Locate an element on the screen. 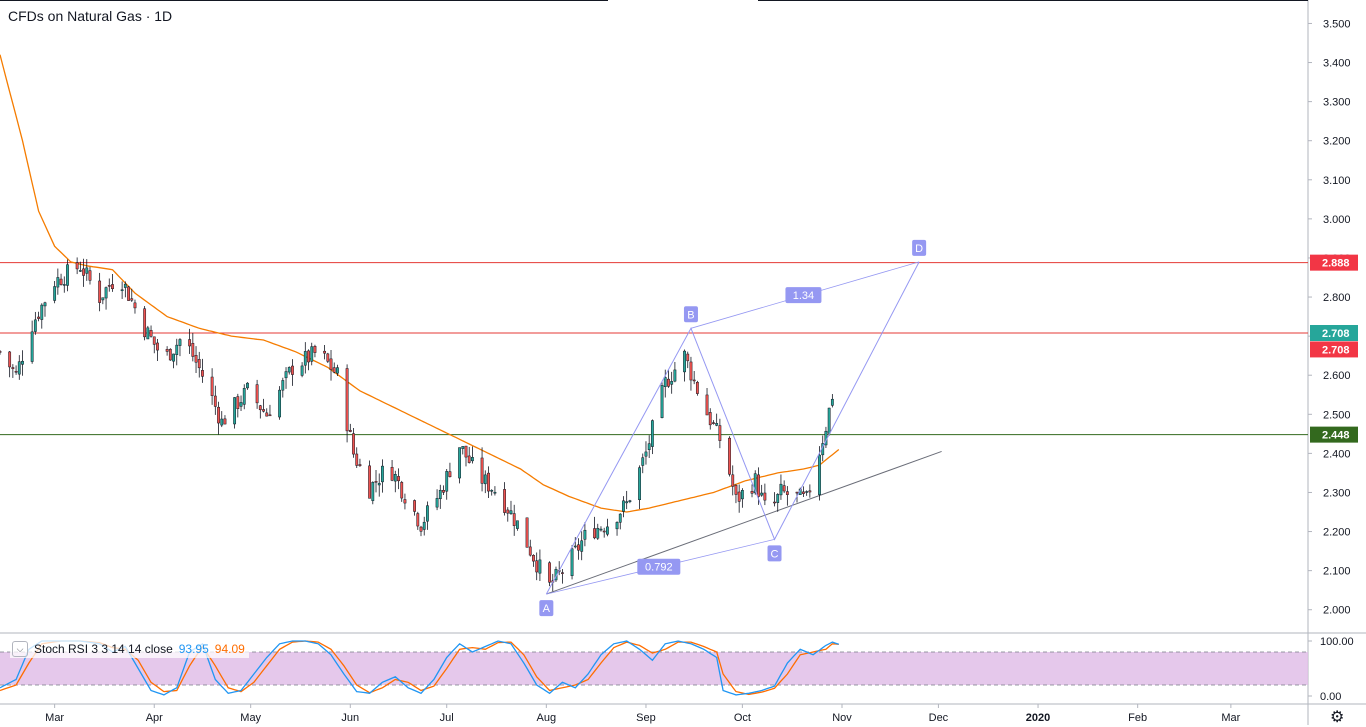  price-badge is located at coordinates (1334, 333).